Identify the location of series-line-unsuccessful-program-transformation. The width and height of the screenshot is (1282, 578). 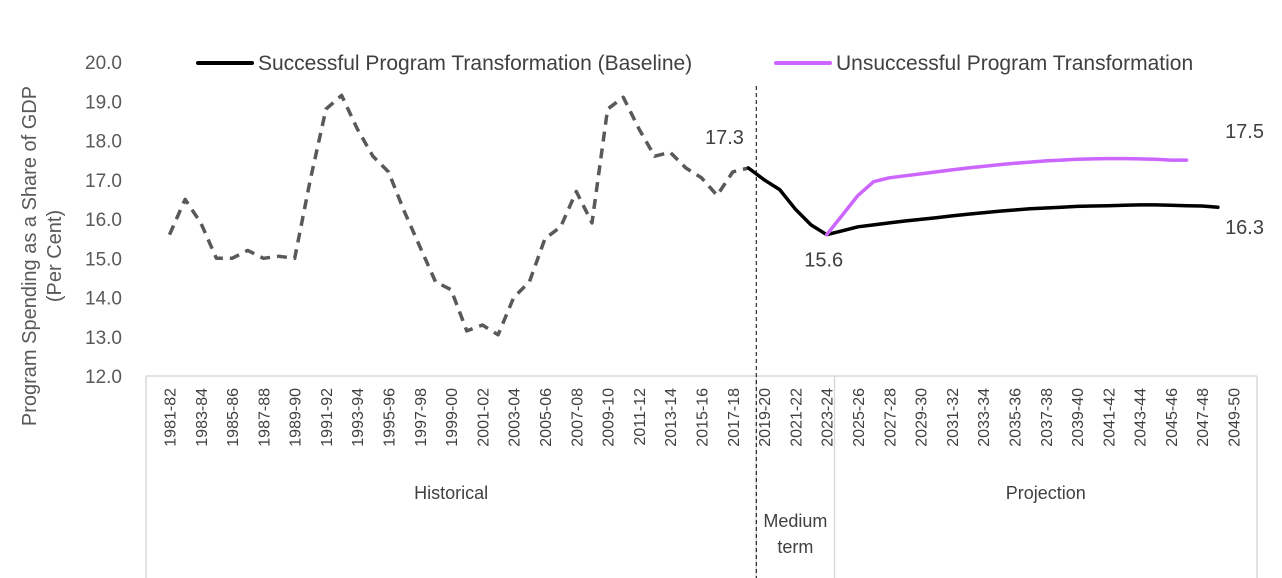
(1006, 196).